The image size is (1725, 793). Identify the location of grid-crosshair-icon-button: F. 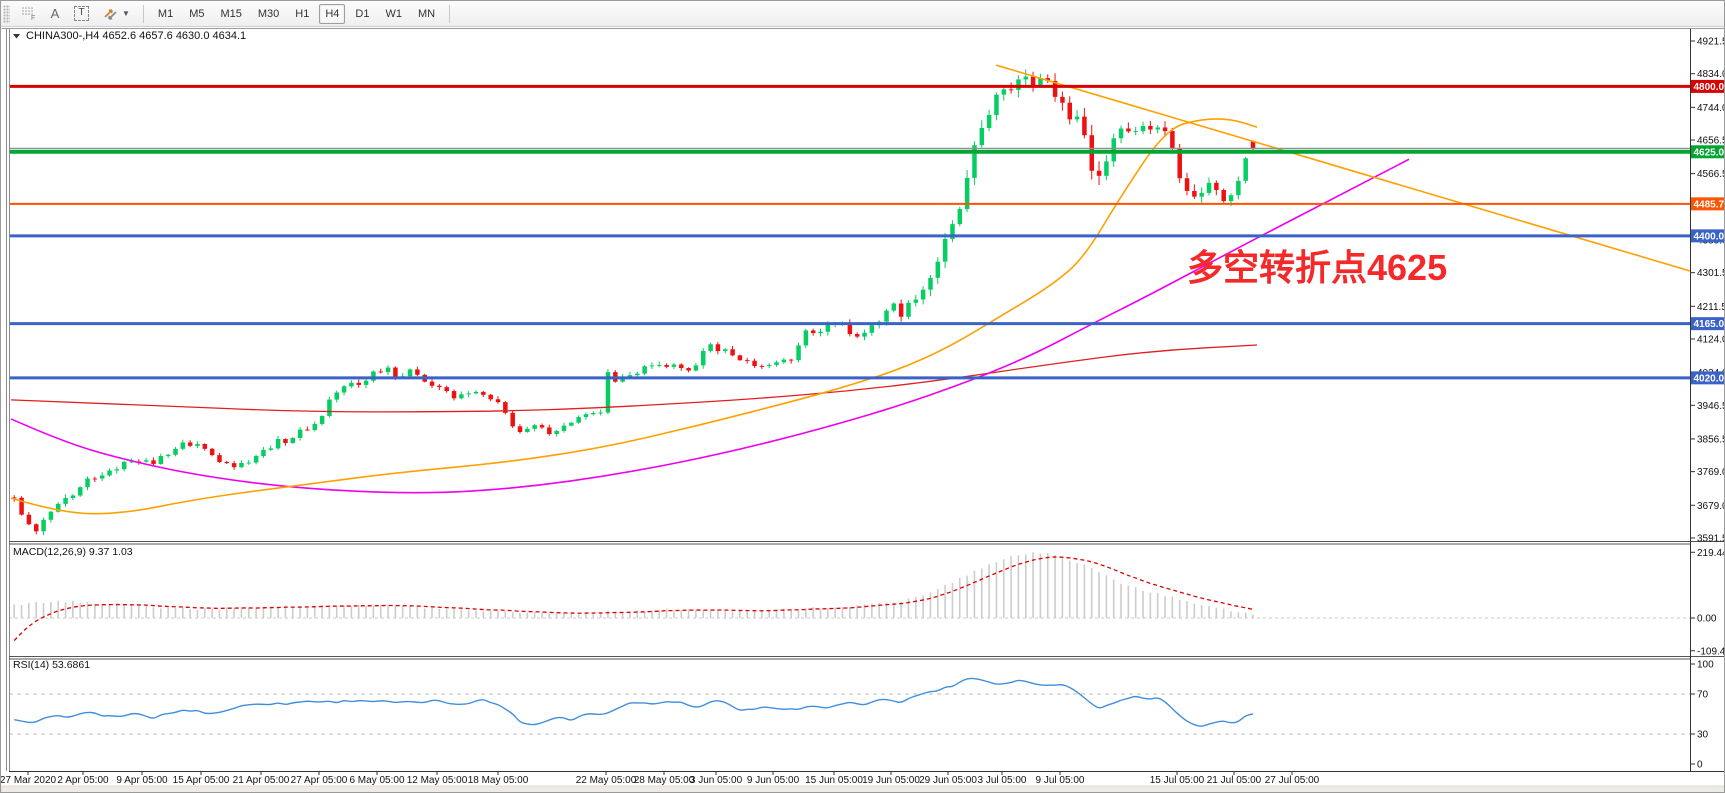
(28, 14).